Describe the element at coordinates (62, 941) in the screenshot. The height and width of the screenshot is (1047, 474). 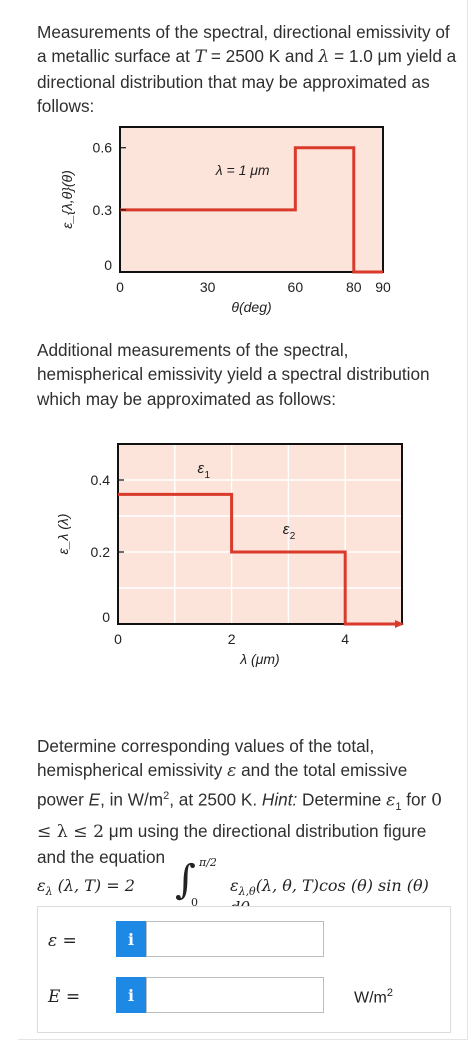
I see `emissivity-answer-label: ε =` at that location.